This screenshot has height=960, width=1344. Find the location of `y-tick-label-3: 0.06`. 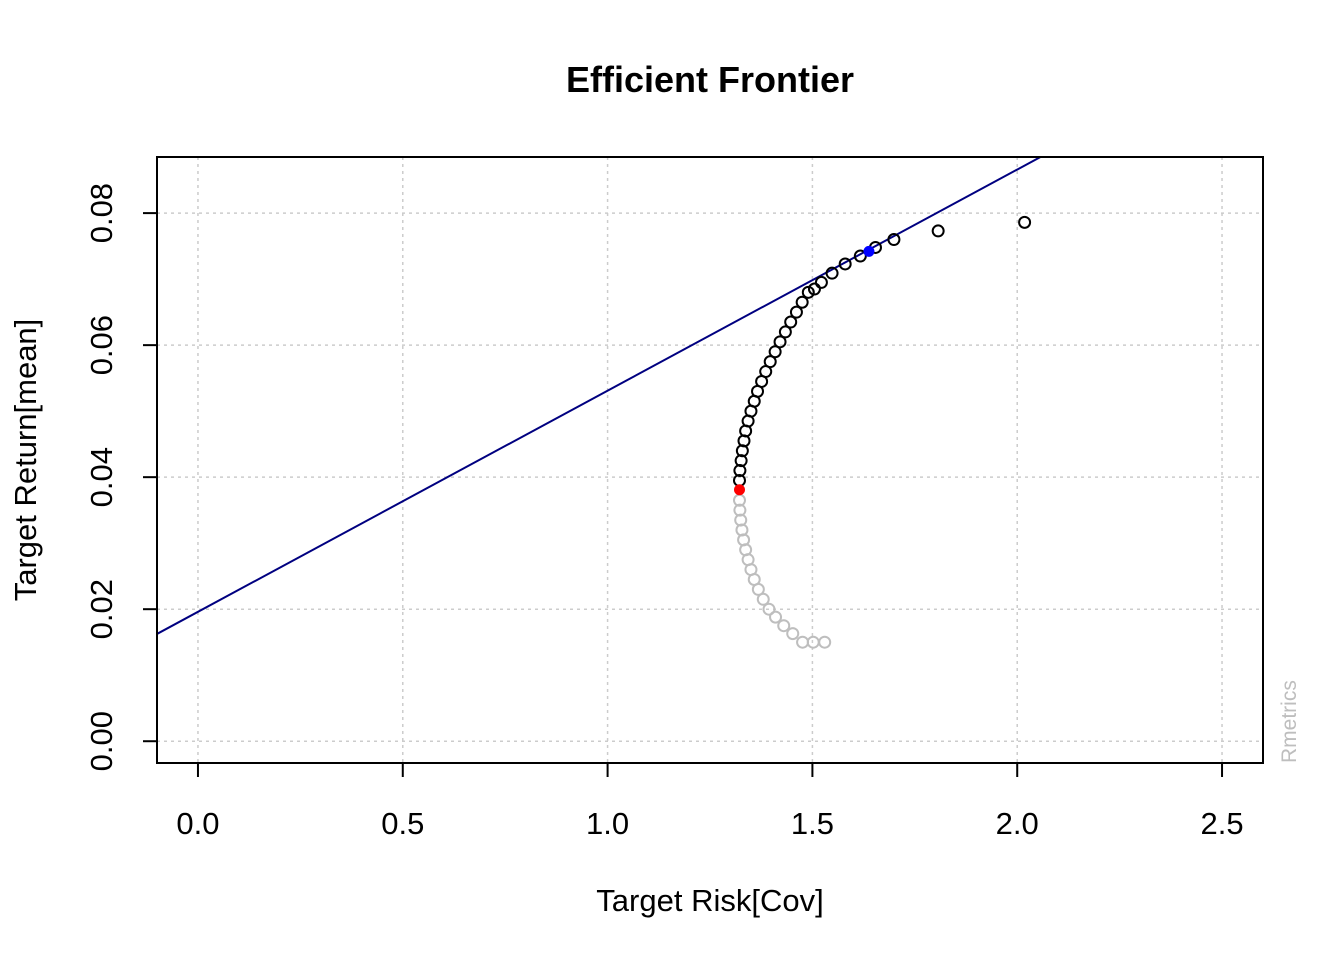

y-tick-label-3: 0.06 is located at coordinates (101, 345).